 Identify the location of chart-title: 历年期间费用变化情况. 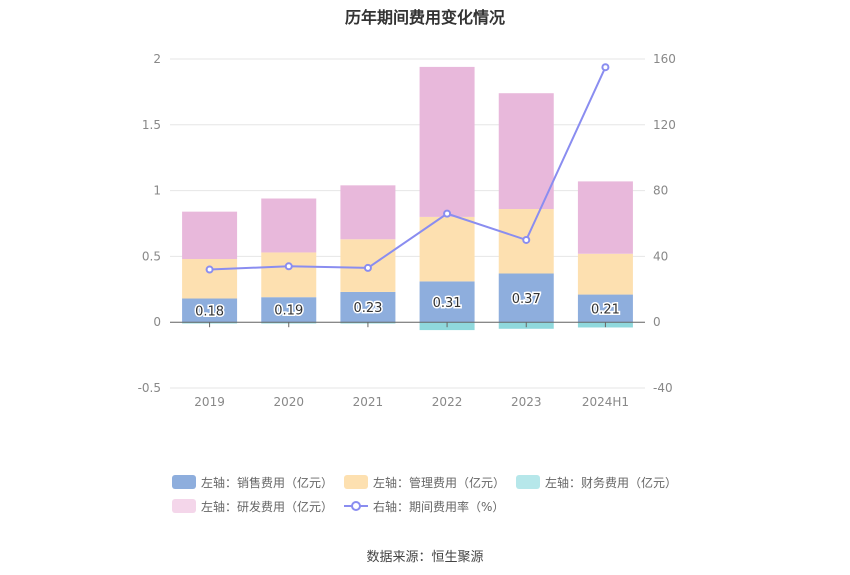
(424, 17).